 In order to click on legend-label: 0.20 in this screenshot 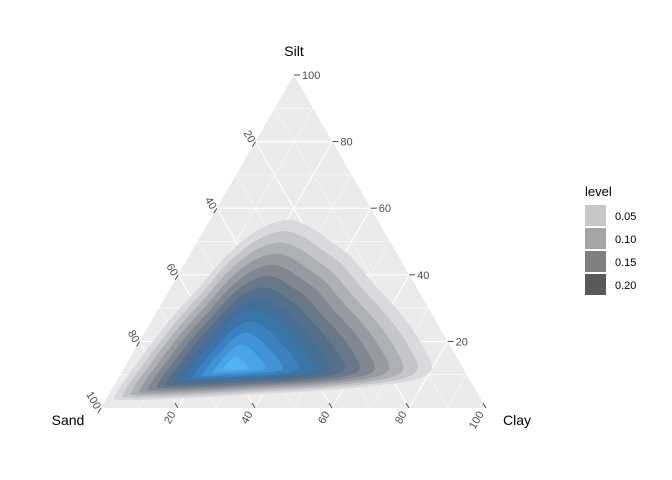, I will do `click(625, 286)`.